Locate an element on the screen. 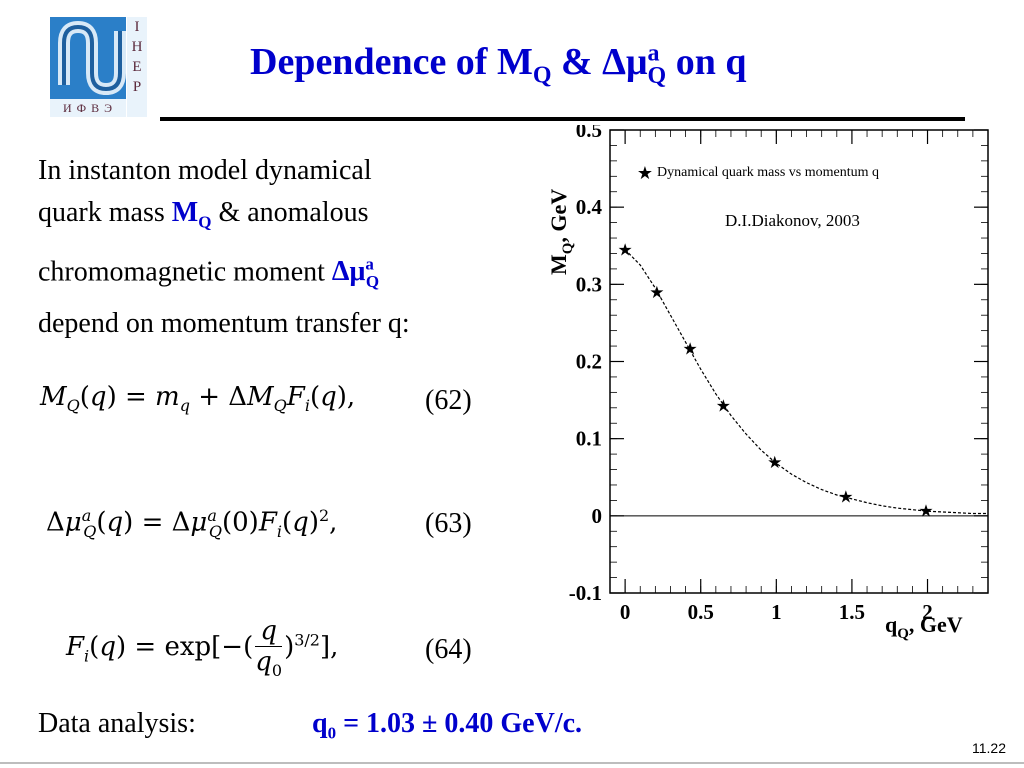 This screenshot has height=768, width=1024. logo-letter: Е is located at coordinates (137, 67).